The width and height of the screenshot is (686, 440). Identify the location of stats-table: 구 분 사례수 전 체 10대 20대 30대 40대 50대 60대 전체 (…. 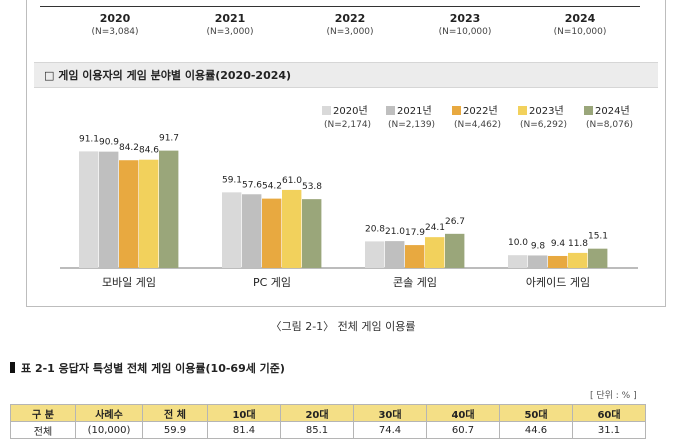
(328, 421).